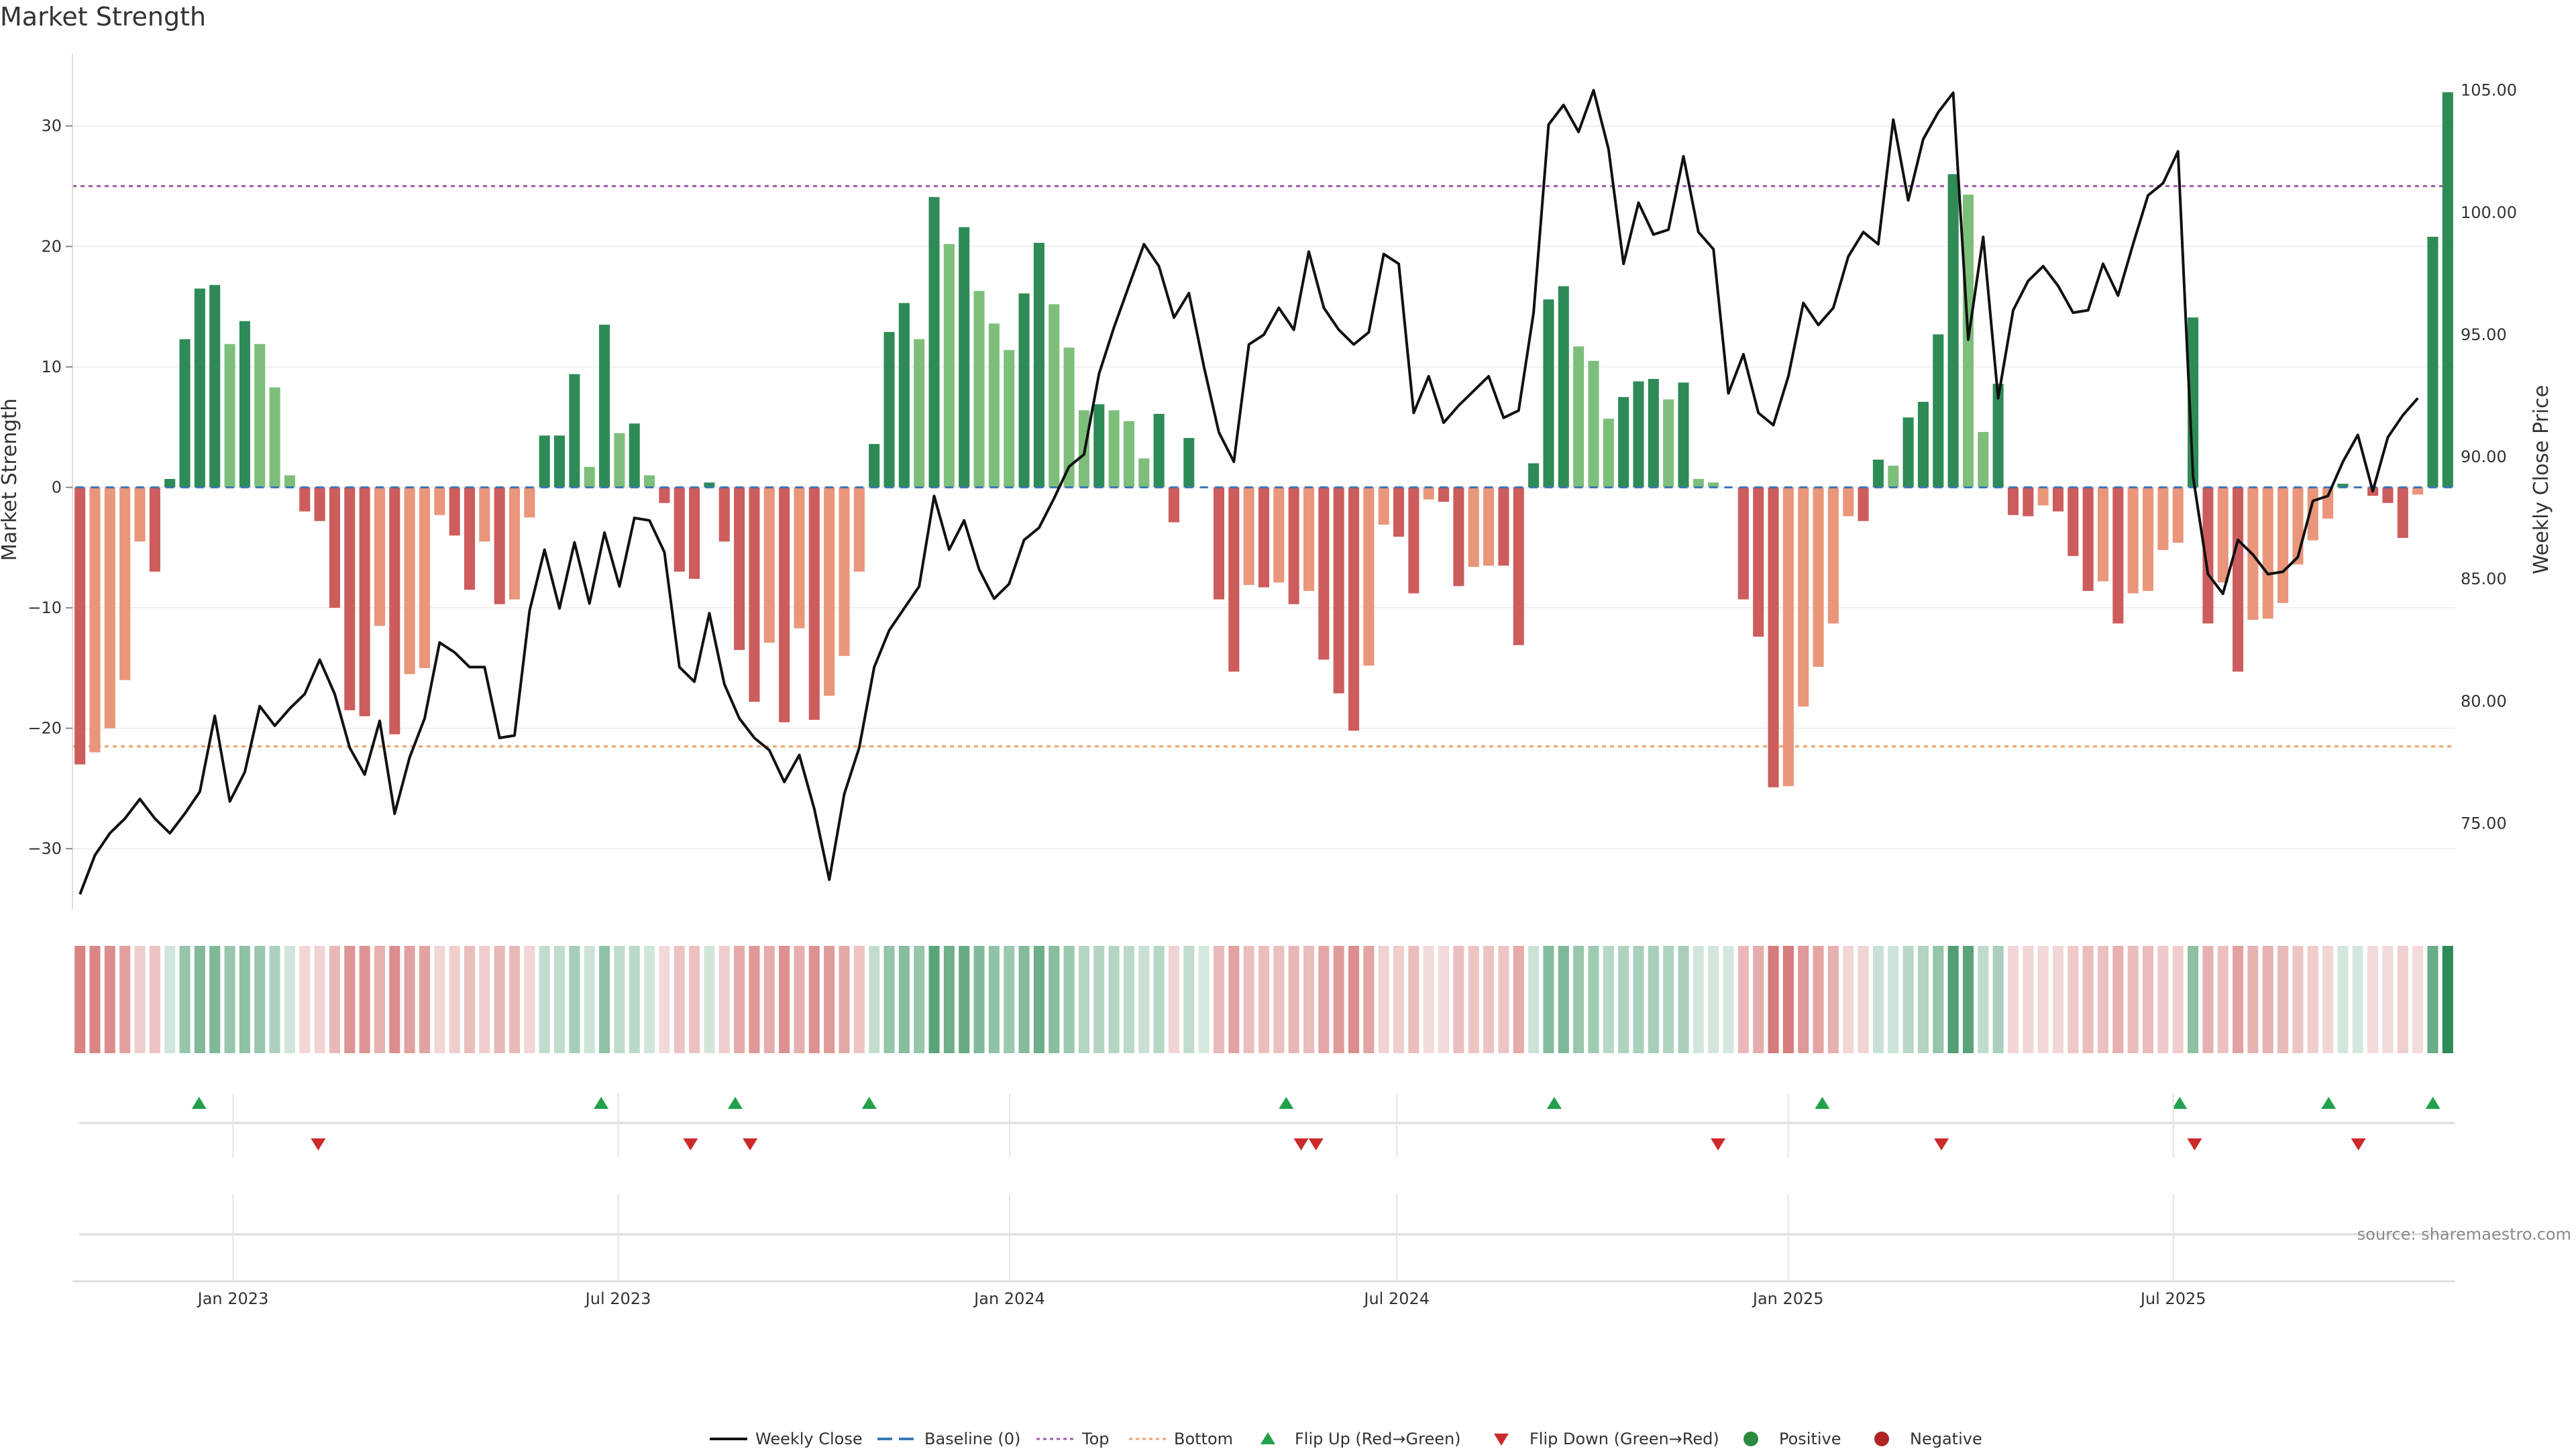  What do you see at coordinates (1263, 1258) in the screenshot?
I see `lower-panel` at bounding box center [1263, 1258].